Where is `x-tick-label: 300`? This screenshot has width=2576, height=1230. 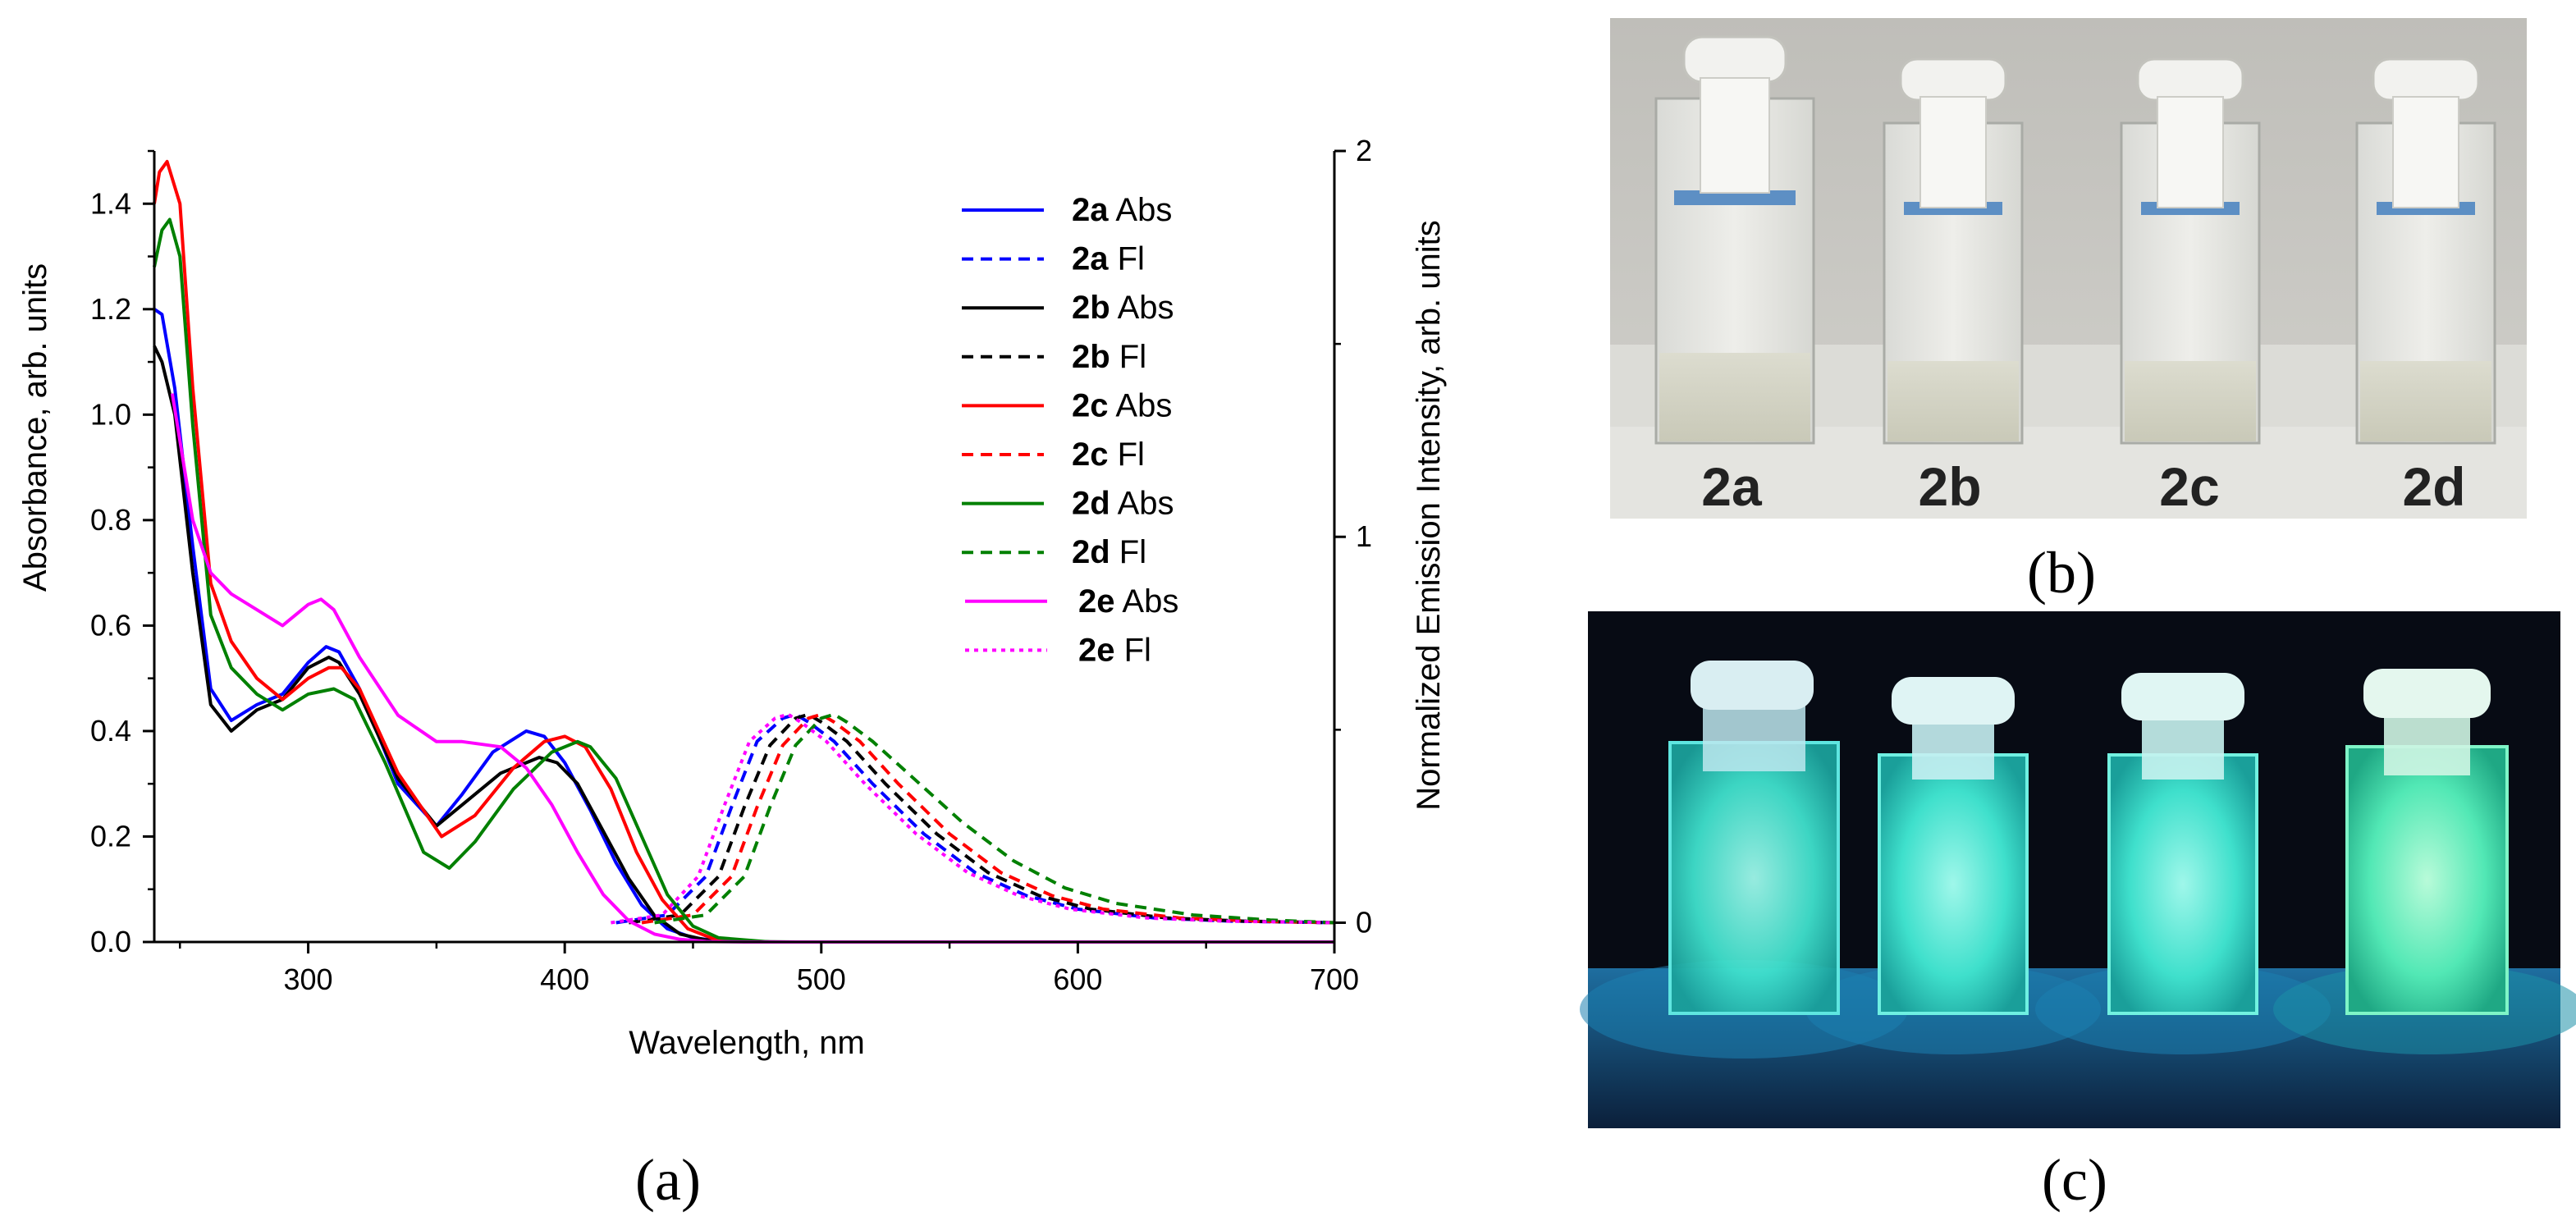 x-tick-label: 300 is located at coordinates (308, 979).